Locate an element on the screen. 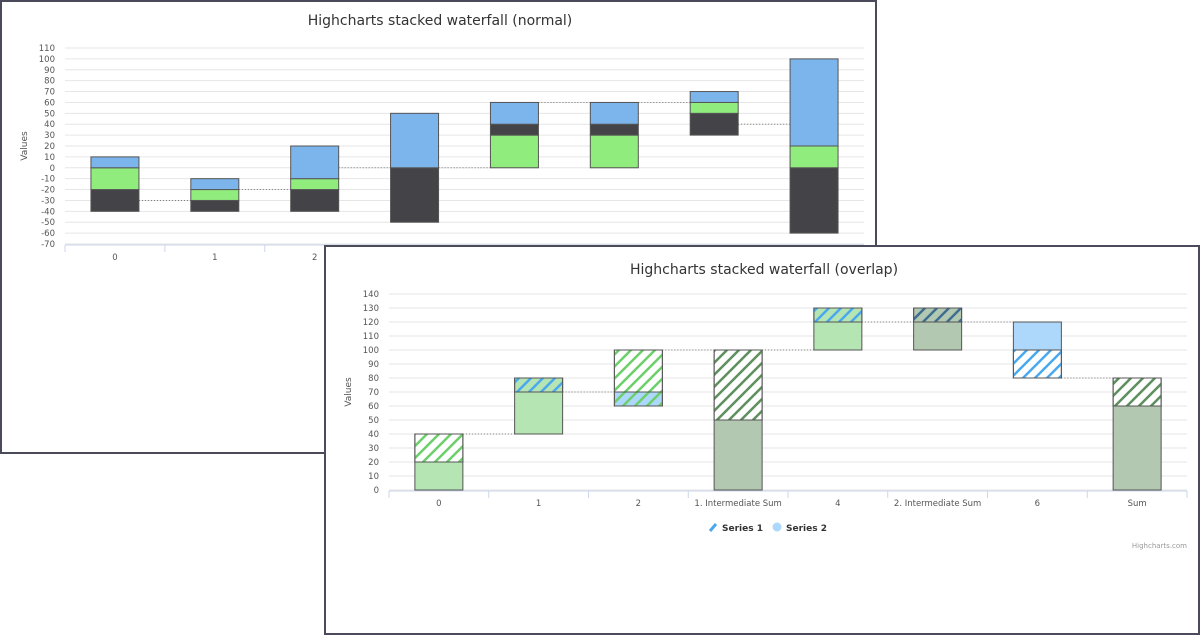 The height and width of the screenshot is (637, 1200). y-tick-label: -60 is located at coordinates (48, 234).